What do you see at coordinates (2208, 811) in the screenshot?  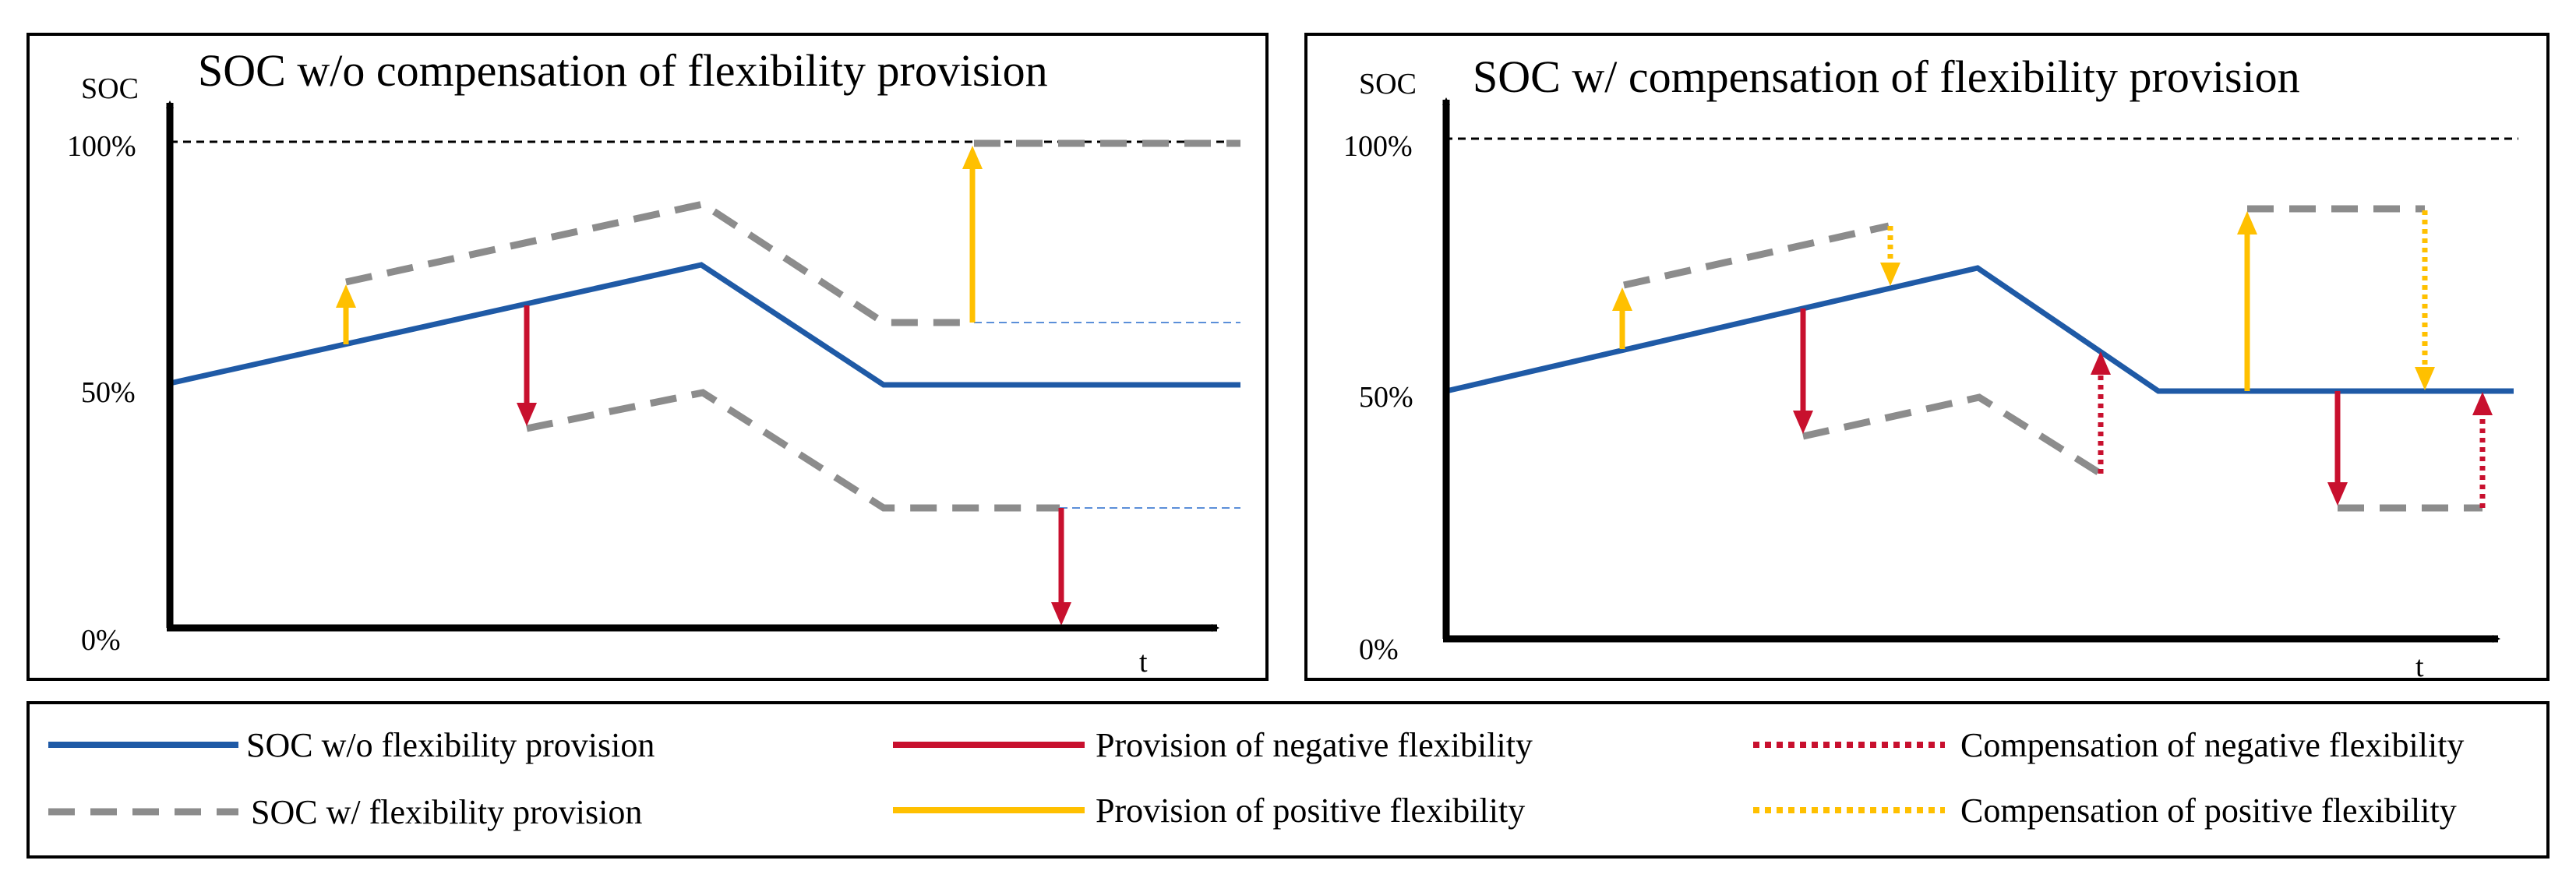 I see `legend-label-comp-pos: Compensation of positive flexibility` at bounding box center [2208, 811].